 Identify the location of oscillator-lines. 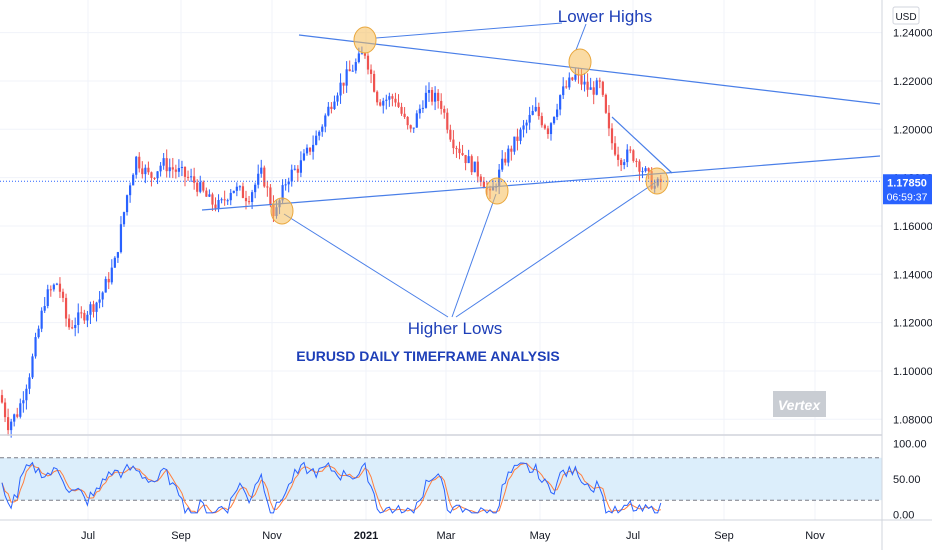
(331, 488).